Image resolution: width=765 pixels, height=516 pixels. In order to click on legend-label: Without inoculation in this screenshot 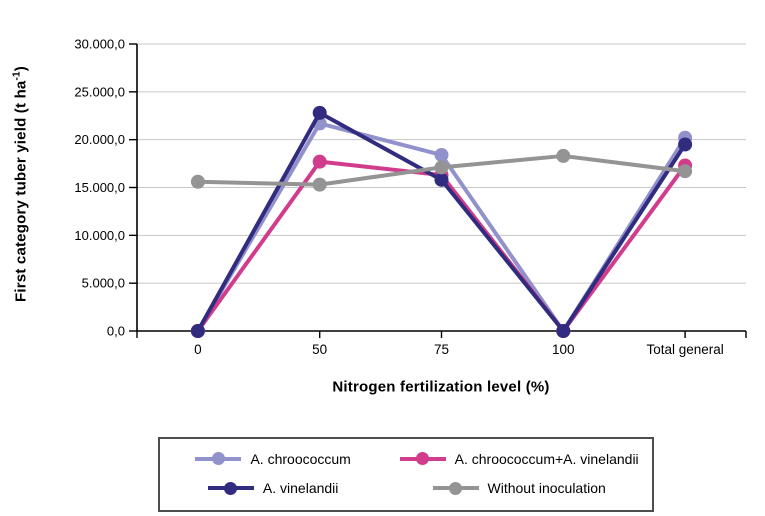, I will do `click(546, 488)`.